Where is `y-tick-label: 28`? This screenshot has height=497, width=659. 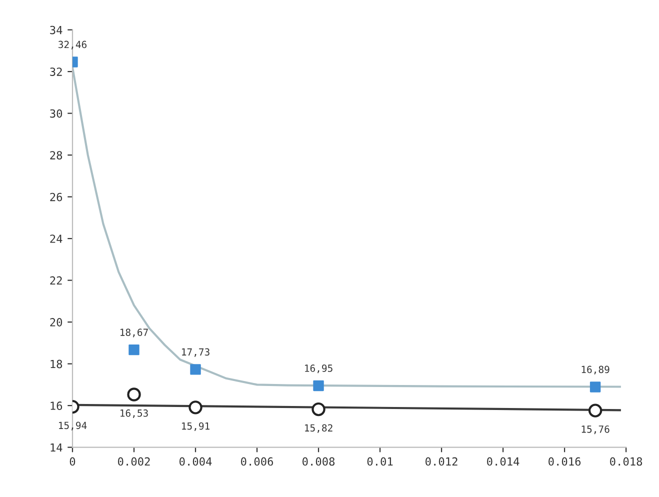
y-tick-label: 28 is located at coordinates (56, 155).